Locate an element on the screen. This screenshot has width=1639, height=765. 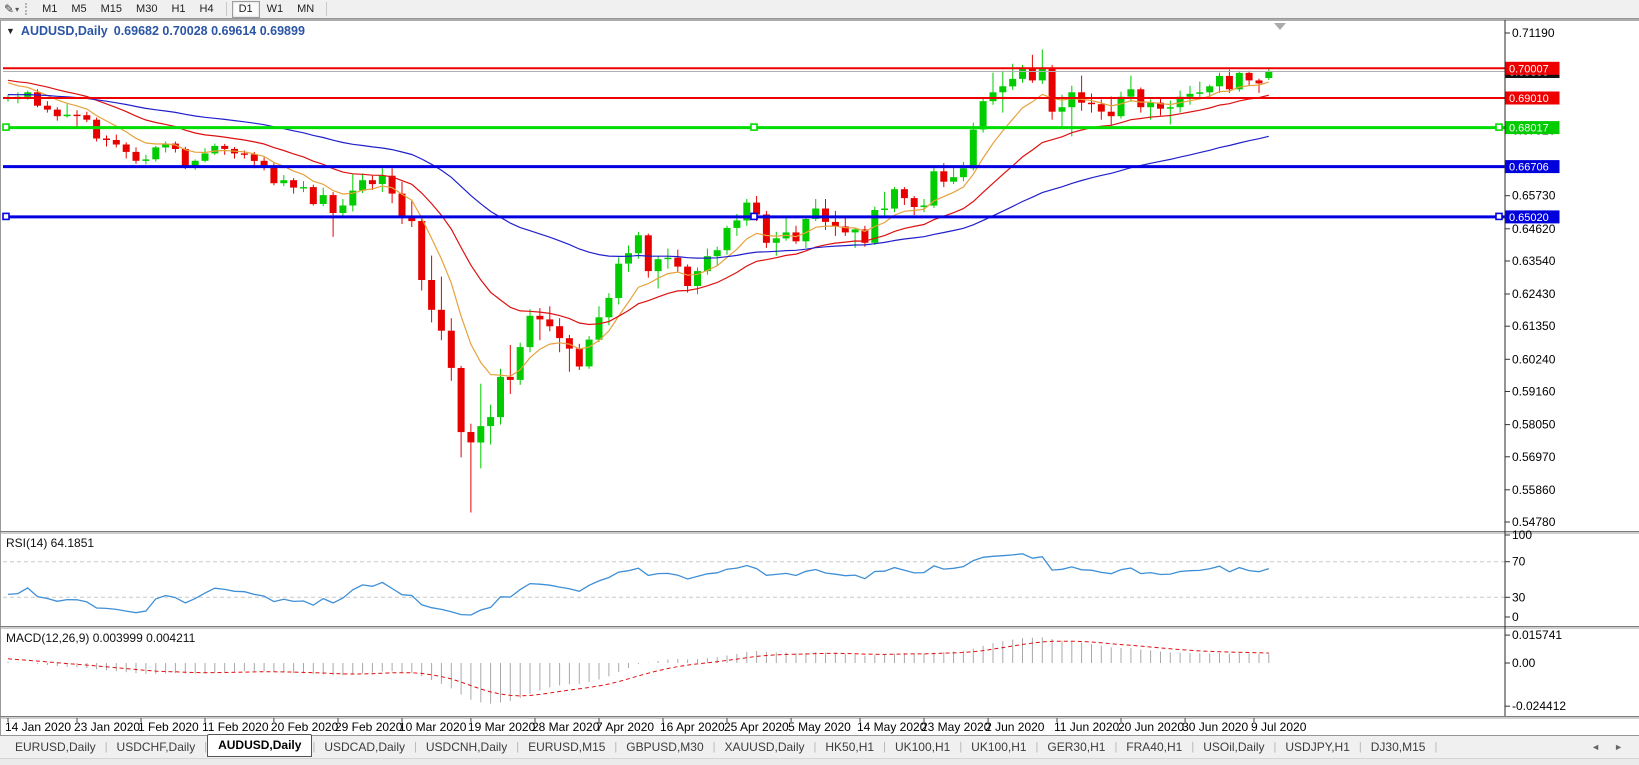
timeframe-button-MN: MN is located at coordinates (305, 9).